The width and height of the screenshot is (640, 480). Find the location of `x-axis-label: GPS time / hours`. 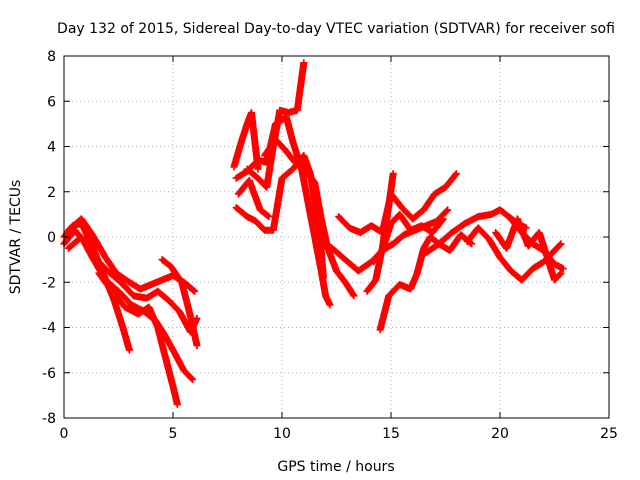

x-axis-label: GPS time / hours is located at coordinates (335, 467).